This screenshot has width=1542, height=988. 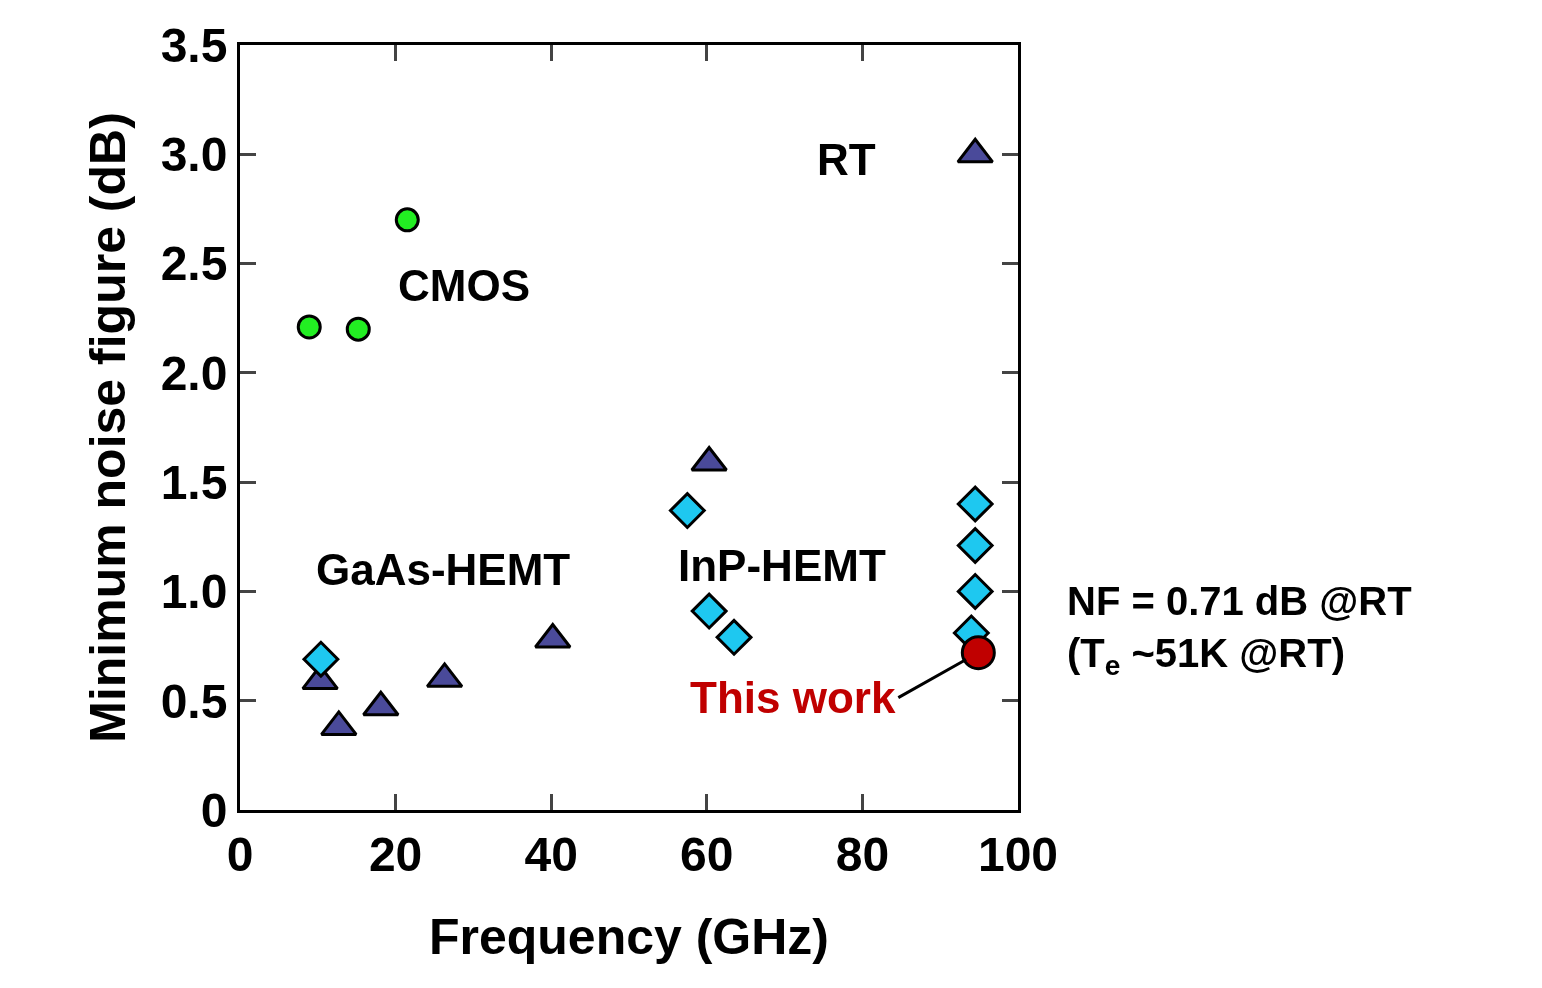 What do you see at coordinates (107, 427) in the screenshot?
I see `y-axis-title: Minimum noise figure (dB)` at bounding box center [107, 427].